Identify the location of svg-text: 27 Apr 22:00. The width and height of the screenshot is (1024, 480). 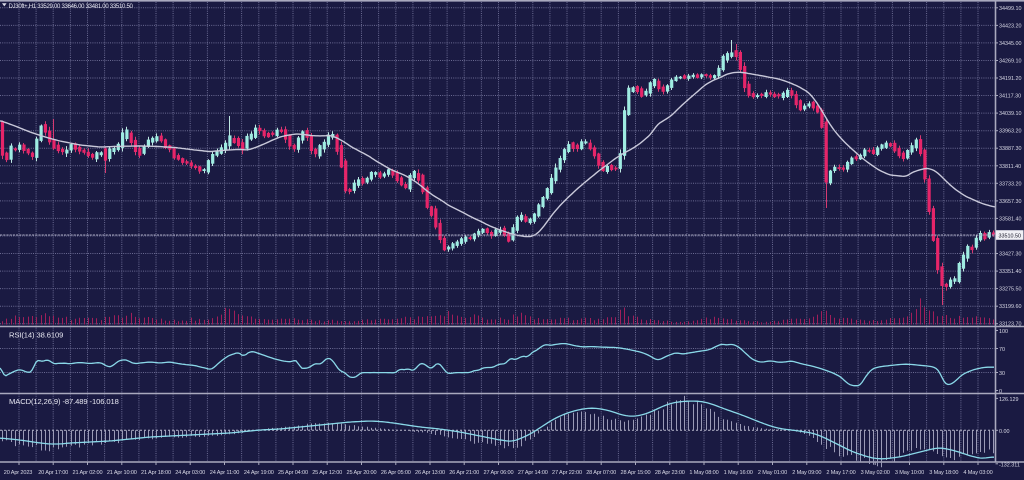
(567, 473).